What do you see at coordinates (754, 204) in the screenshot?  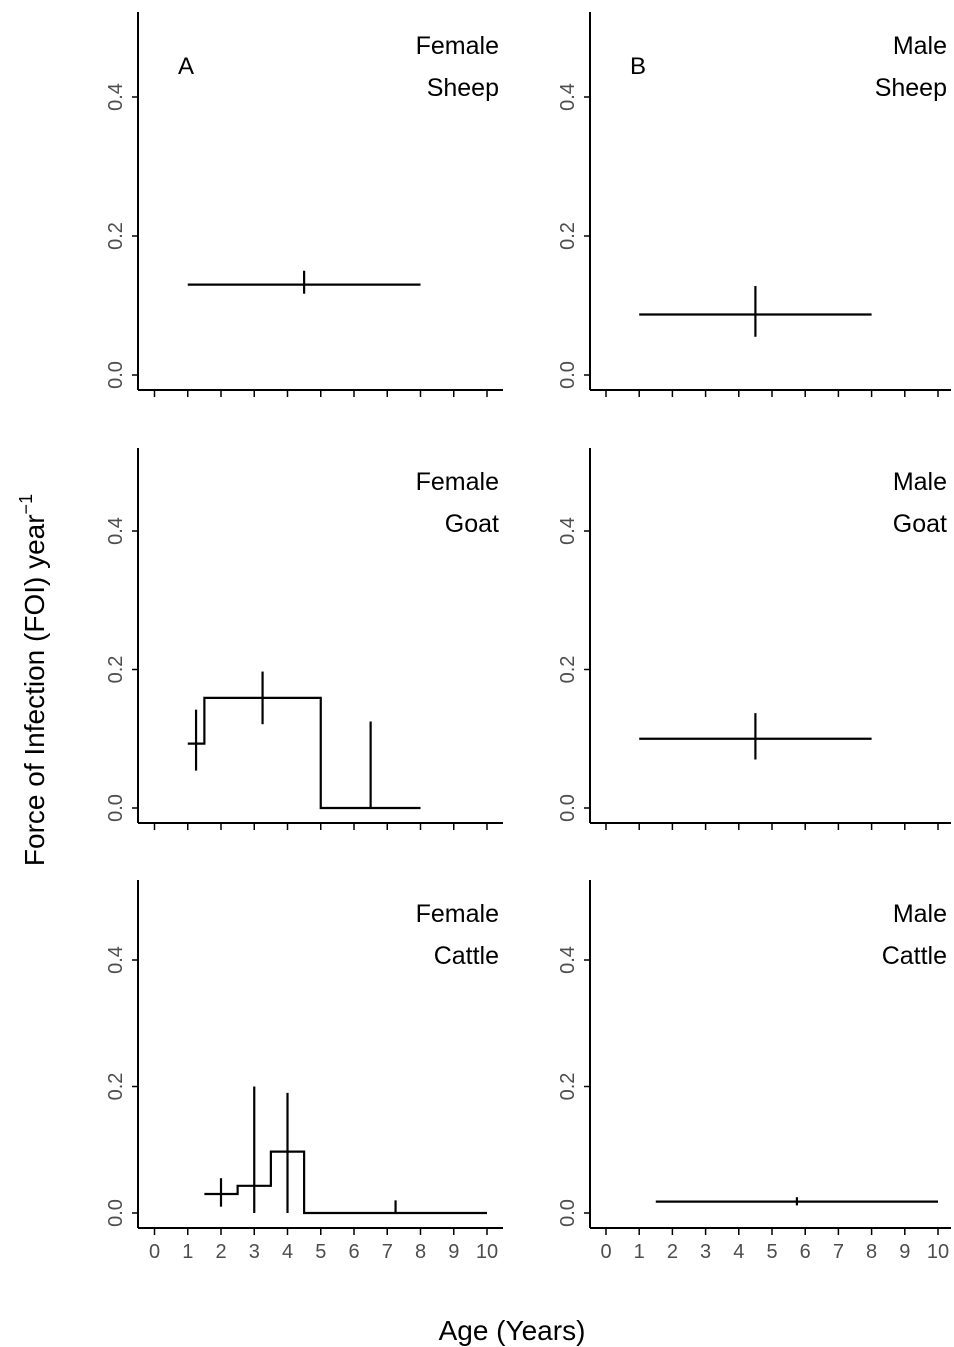 I see `panel-2: 0.0 0.2 0.4 Male Sheep B` at bounding box center [754, 204].